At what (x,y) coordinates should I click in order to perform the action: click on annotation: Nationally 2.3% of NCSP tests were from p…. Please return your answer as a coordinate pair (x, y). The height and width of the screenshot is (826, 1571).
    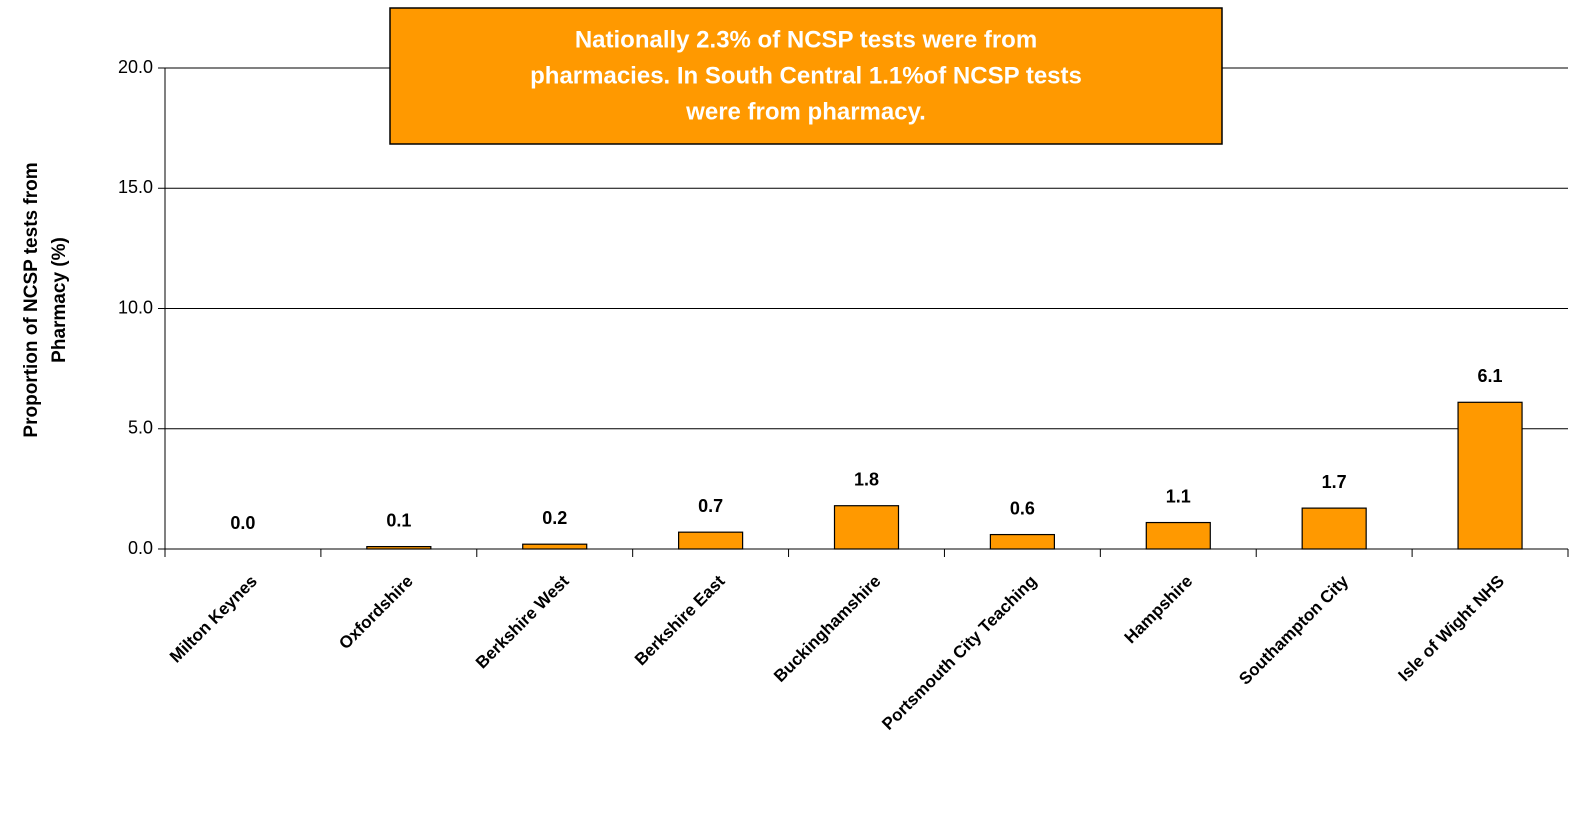
    Looking at the image, I should click on (806, 75).